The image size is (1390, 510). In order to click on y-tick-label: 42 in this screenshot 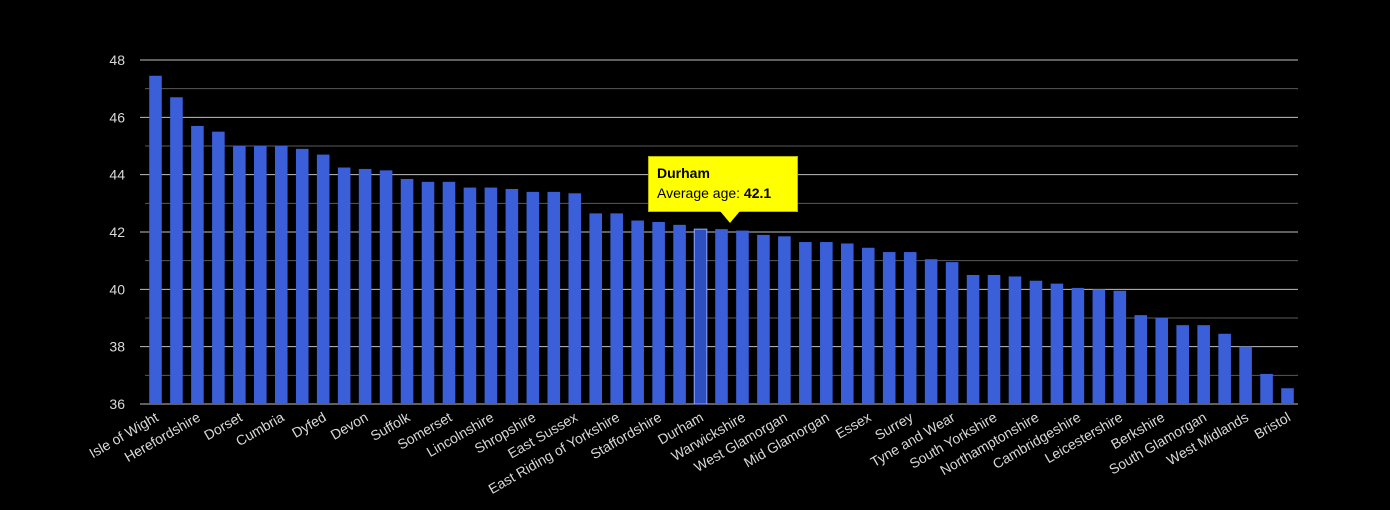, I will do `click(117, 232)`.